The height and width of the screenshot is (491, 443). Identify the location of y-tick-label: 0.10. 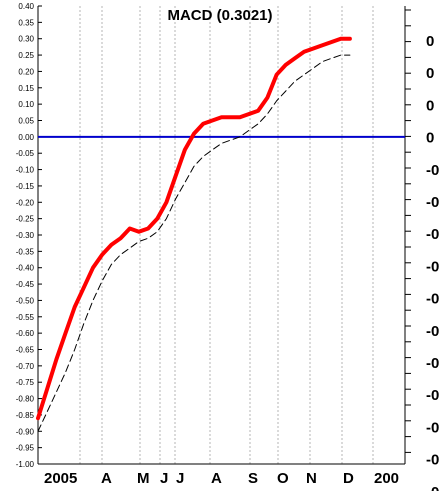
(26, 104).